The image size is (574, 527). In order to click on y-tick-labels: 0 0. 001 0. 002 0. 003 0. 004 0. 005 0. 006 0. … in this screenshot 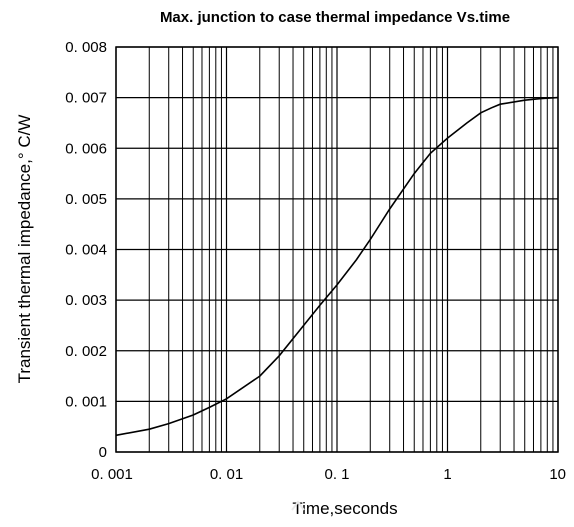, I will do `click(86, 250)`.